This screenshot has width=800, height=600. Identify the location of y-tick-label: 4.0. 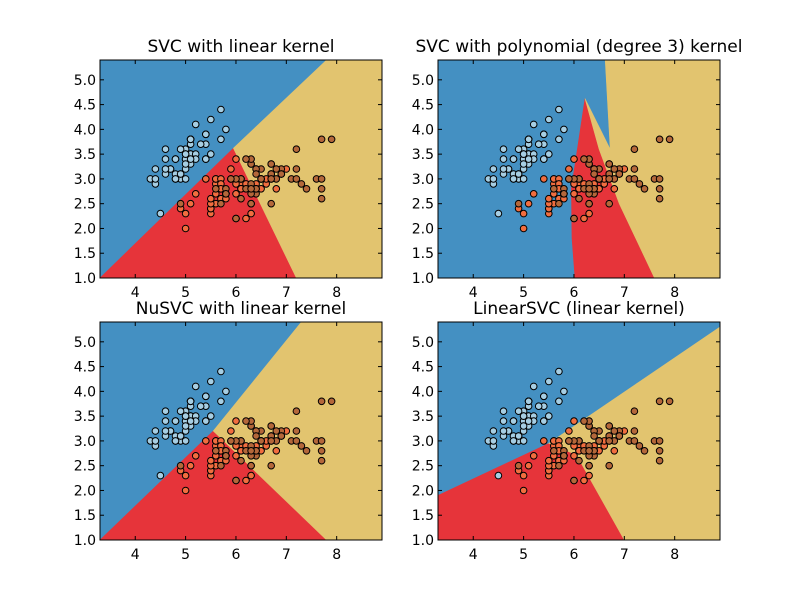
(85, 392).